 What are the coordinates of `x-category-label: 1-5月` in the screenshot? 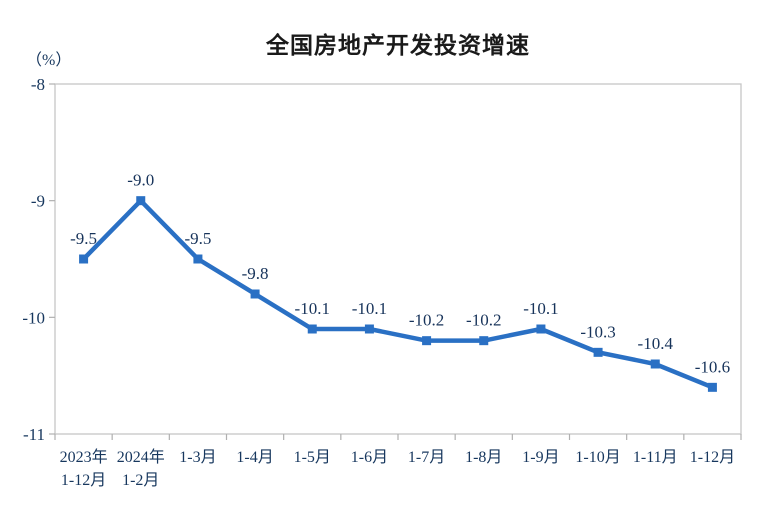 It's located at (312, 457).